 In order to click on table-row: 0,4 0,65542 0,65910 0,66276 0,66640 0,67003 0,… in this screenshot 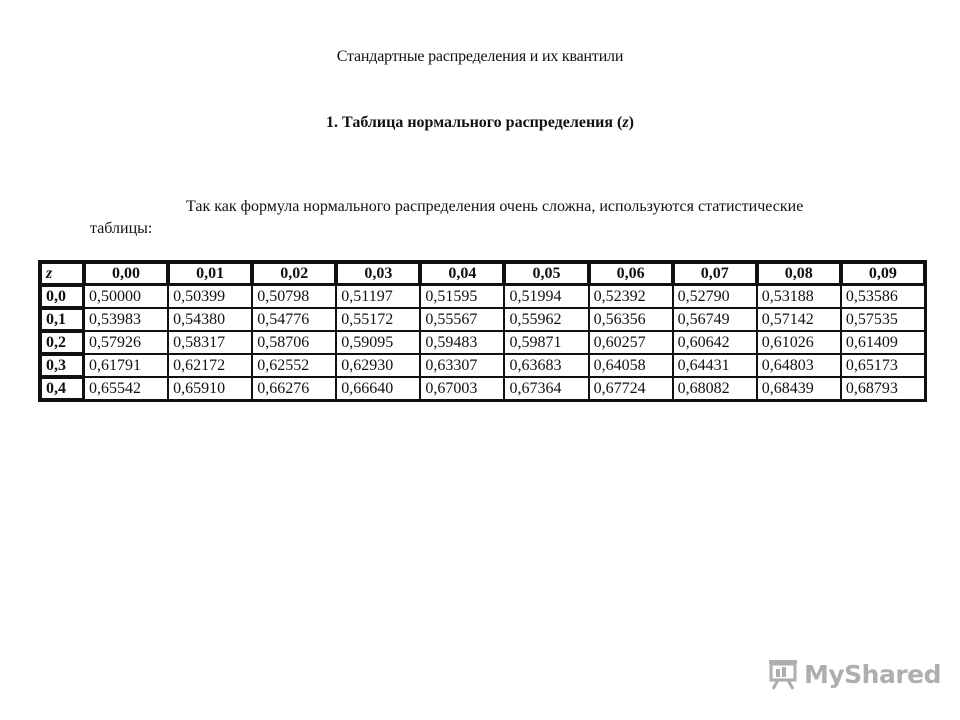, I will do `click(482, 388)`.